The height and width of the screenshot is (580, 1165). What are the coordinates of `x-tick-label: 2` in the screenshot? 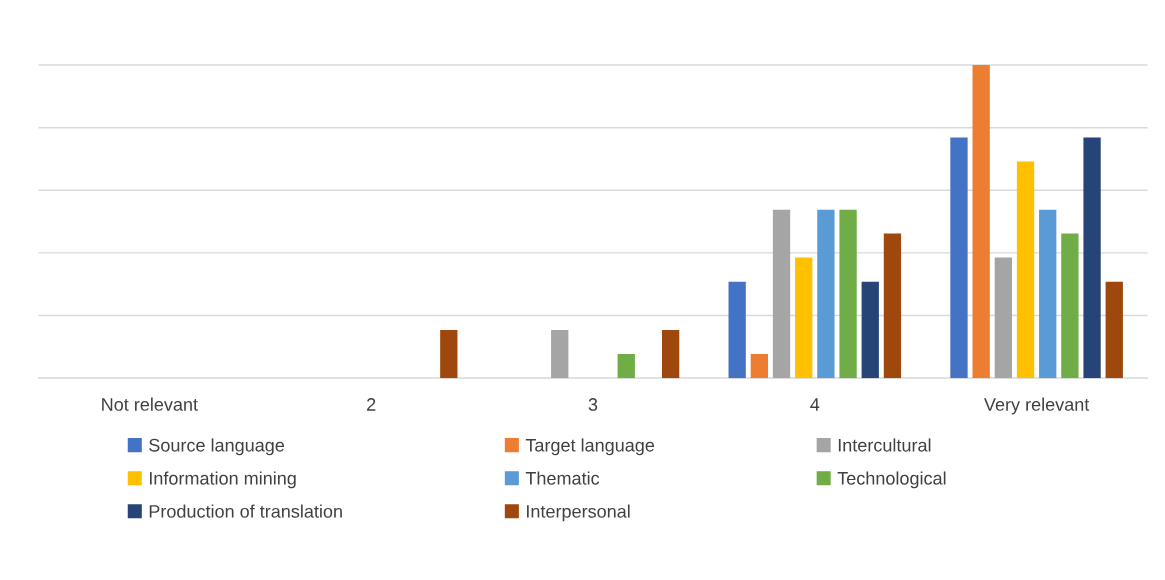 It's located at (371, 404).